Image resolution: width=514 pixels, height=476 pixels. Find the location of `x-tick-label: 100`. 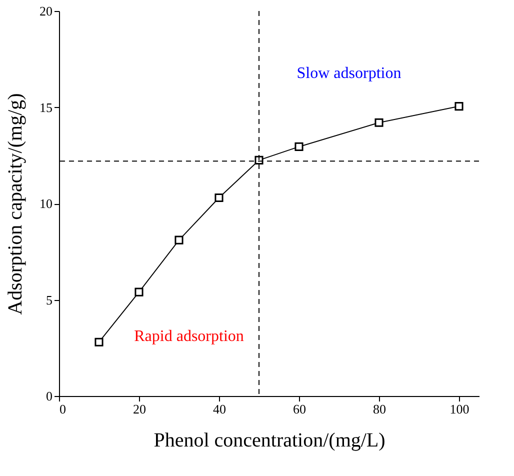

x-tick-label: 100 is located at coordinates (460, 409).